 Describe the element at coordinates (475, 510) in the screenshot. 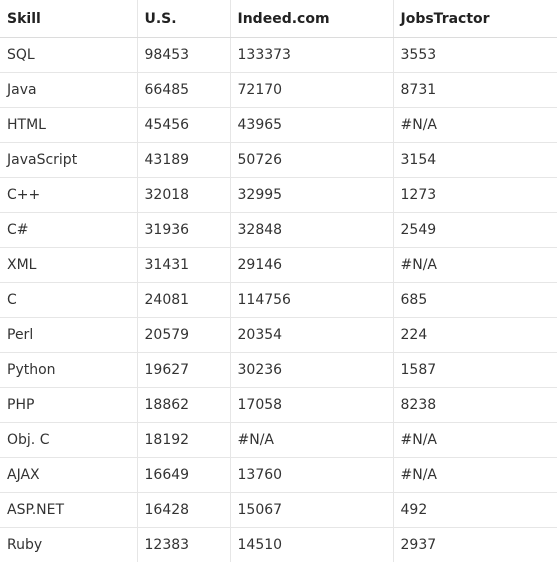

I see `jobstractor-count-cell: 492` at that location.